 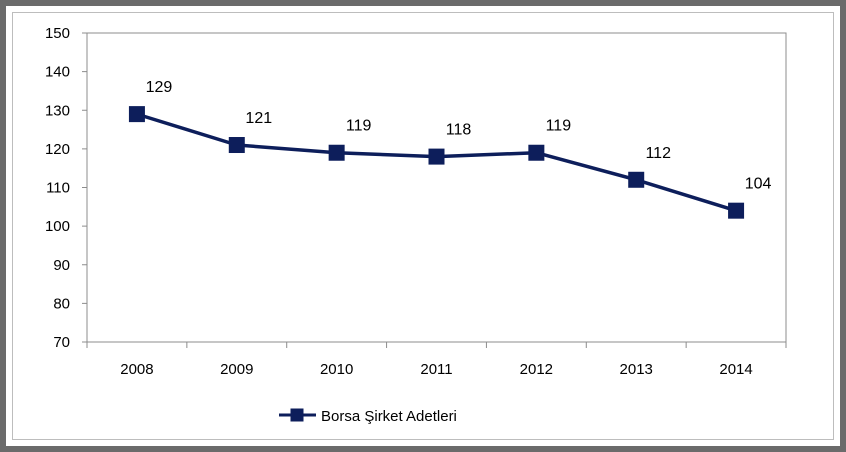 I want to click on x-tick-label: 2014, so click(x=735, y=369).